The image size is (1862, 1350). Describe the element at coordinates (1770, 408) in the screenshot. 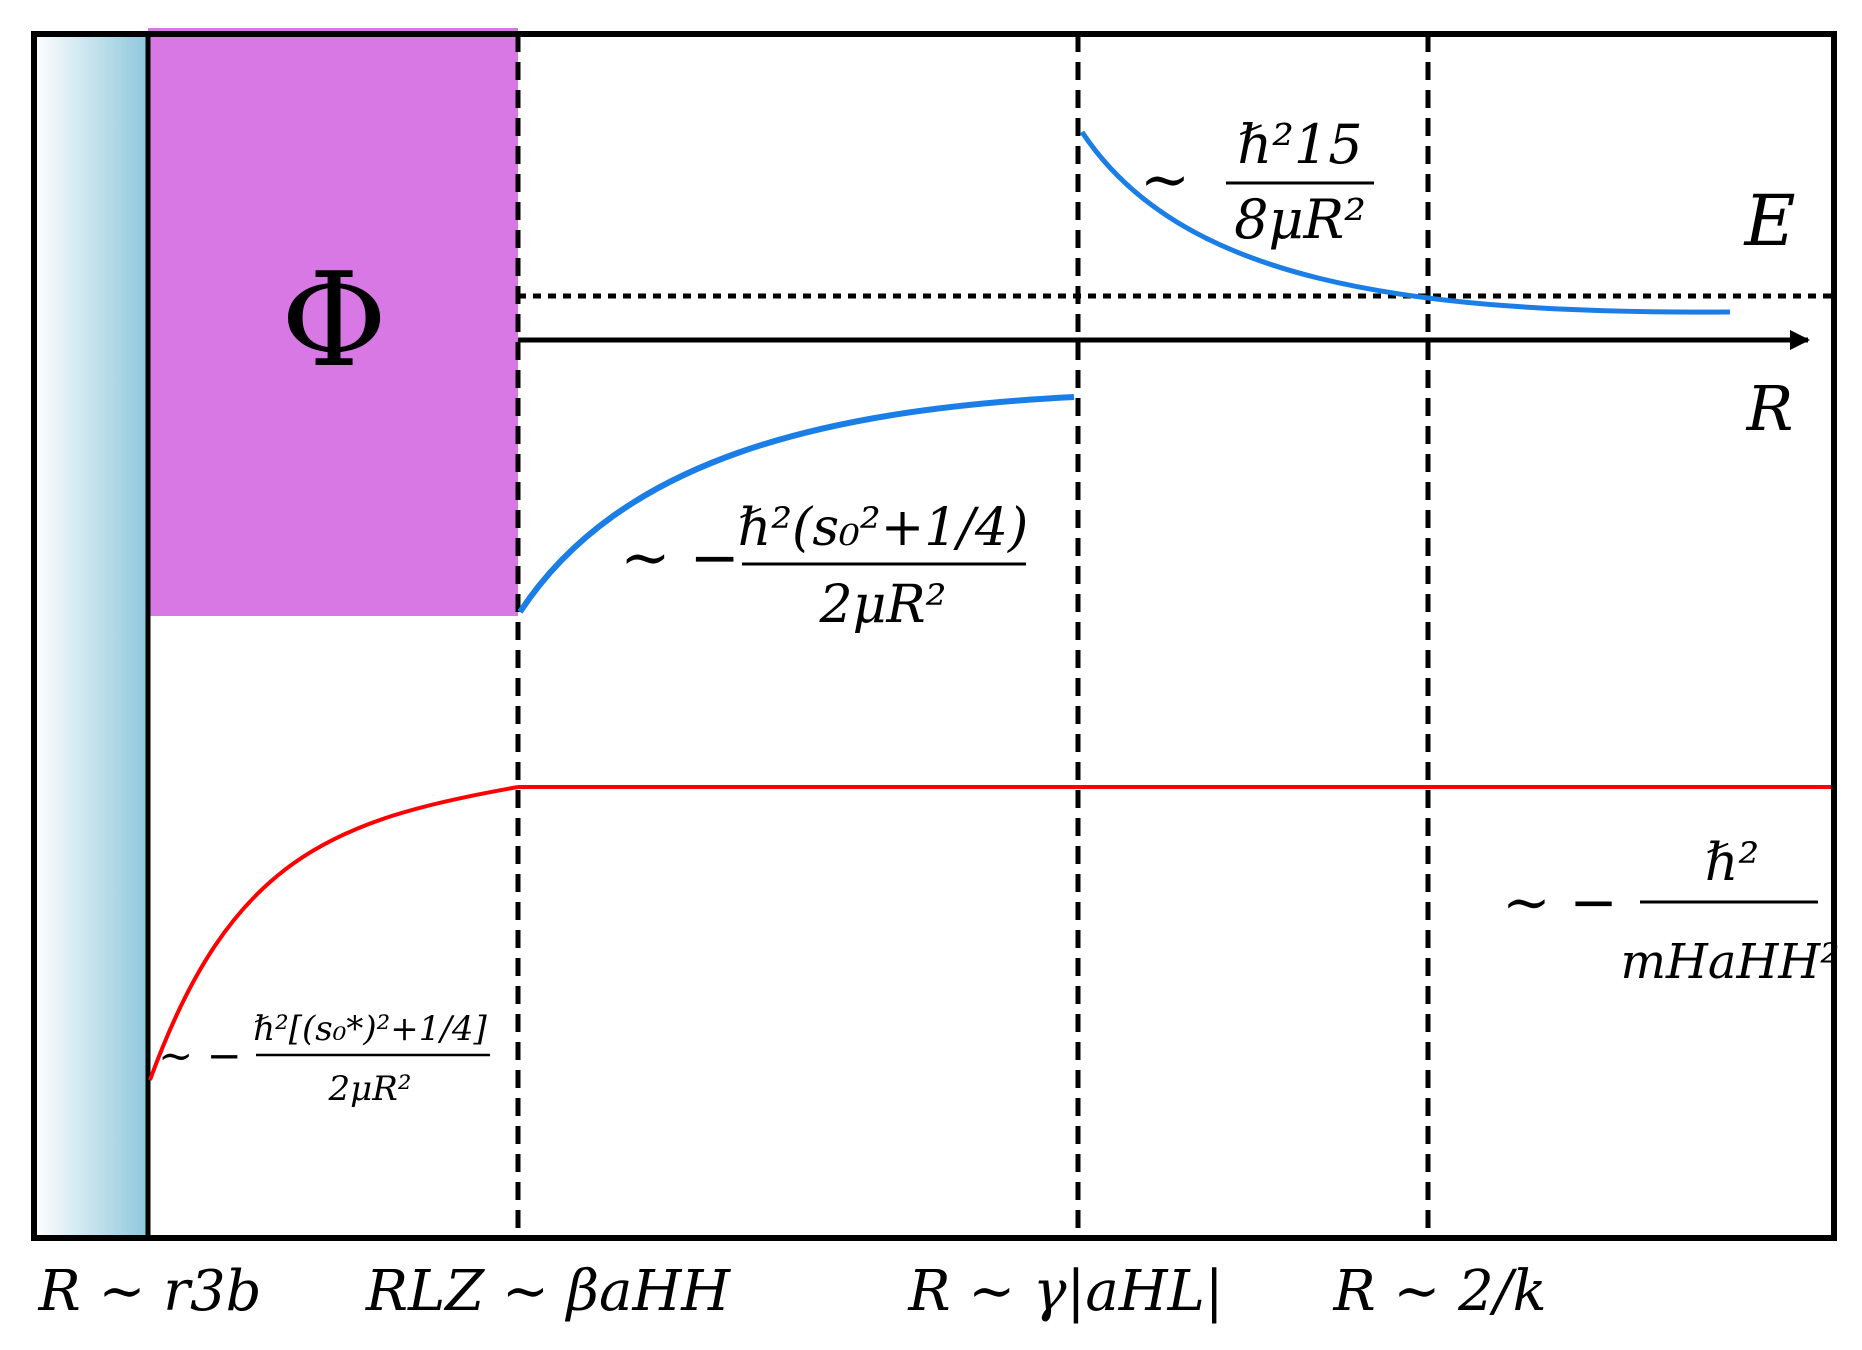

I see `r-axis-label: R` at that location.